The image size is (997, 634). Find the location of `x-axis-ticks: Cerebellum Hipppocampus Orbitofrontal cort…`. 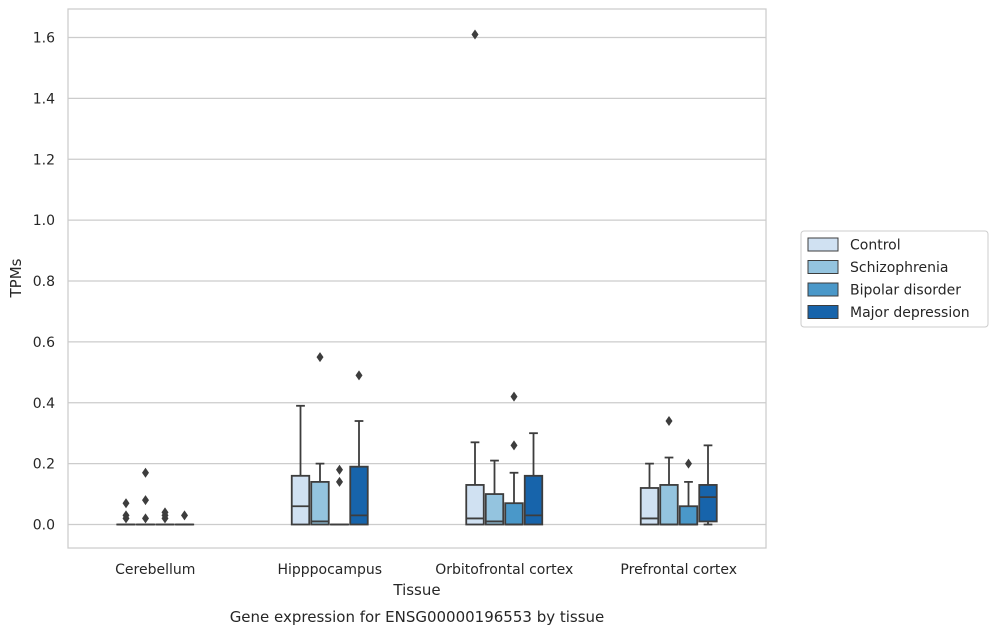

x-axis-ticks: Cerebellum Hipppocampus Orbitofrontal cort… is located at coordinates (426, 570).